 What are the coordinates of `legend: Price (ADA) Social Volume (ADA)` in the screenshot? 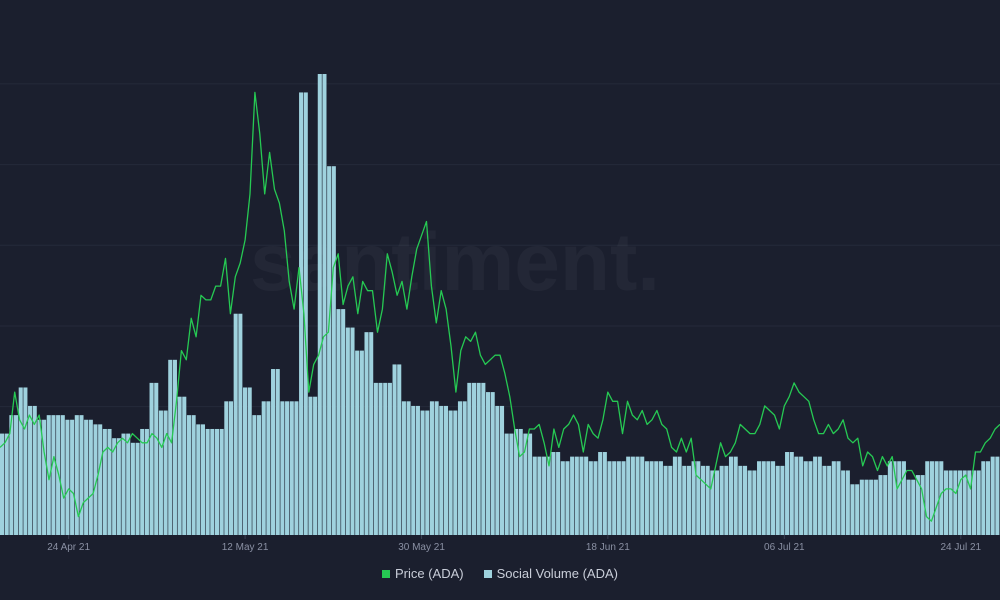 It's located at (500, 573).